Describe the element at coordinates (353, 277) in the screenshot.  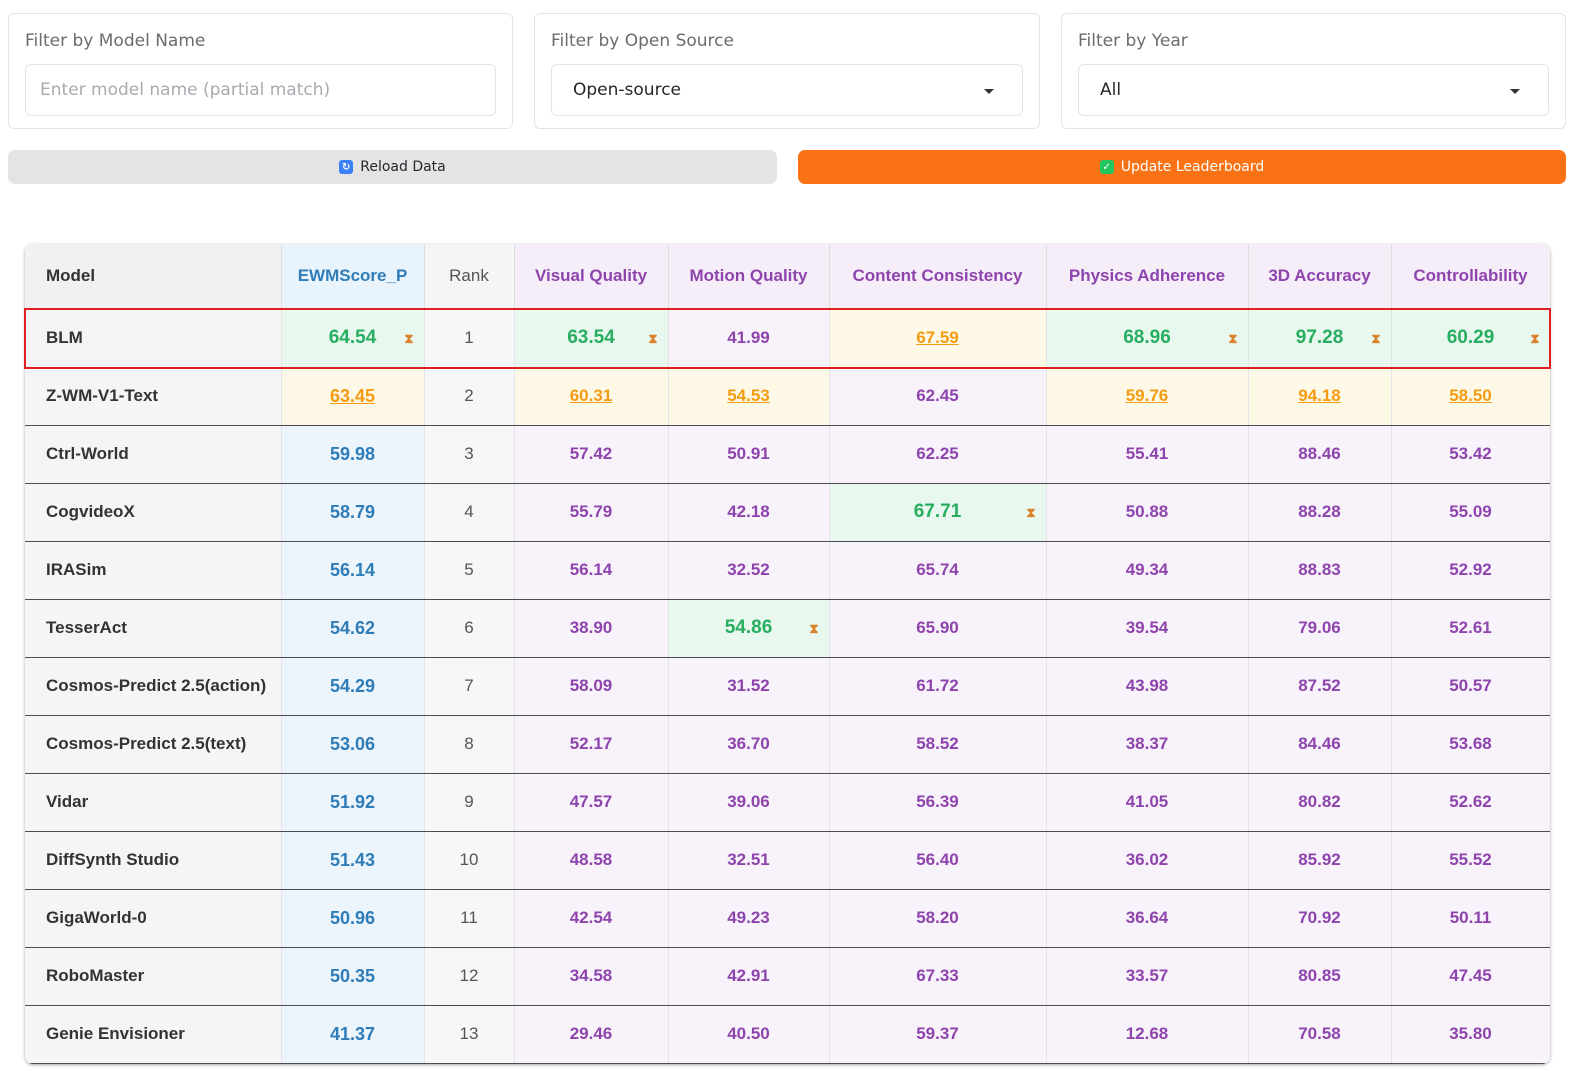
I see `column-header-ewmscore-p: EWMScore_P` at that location.